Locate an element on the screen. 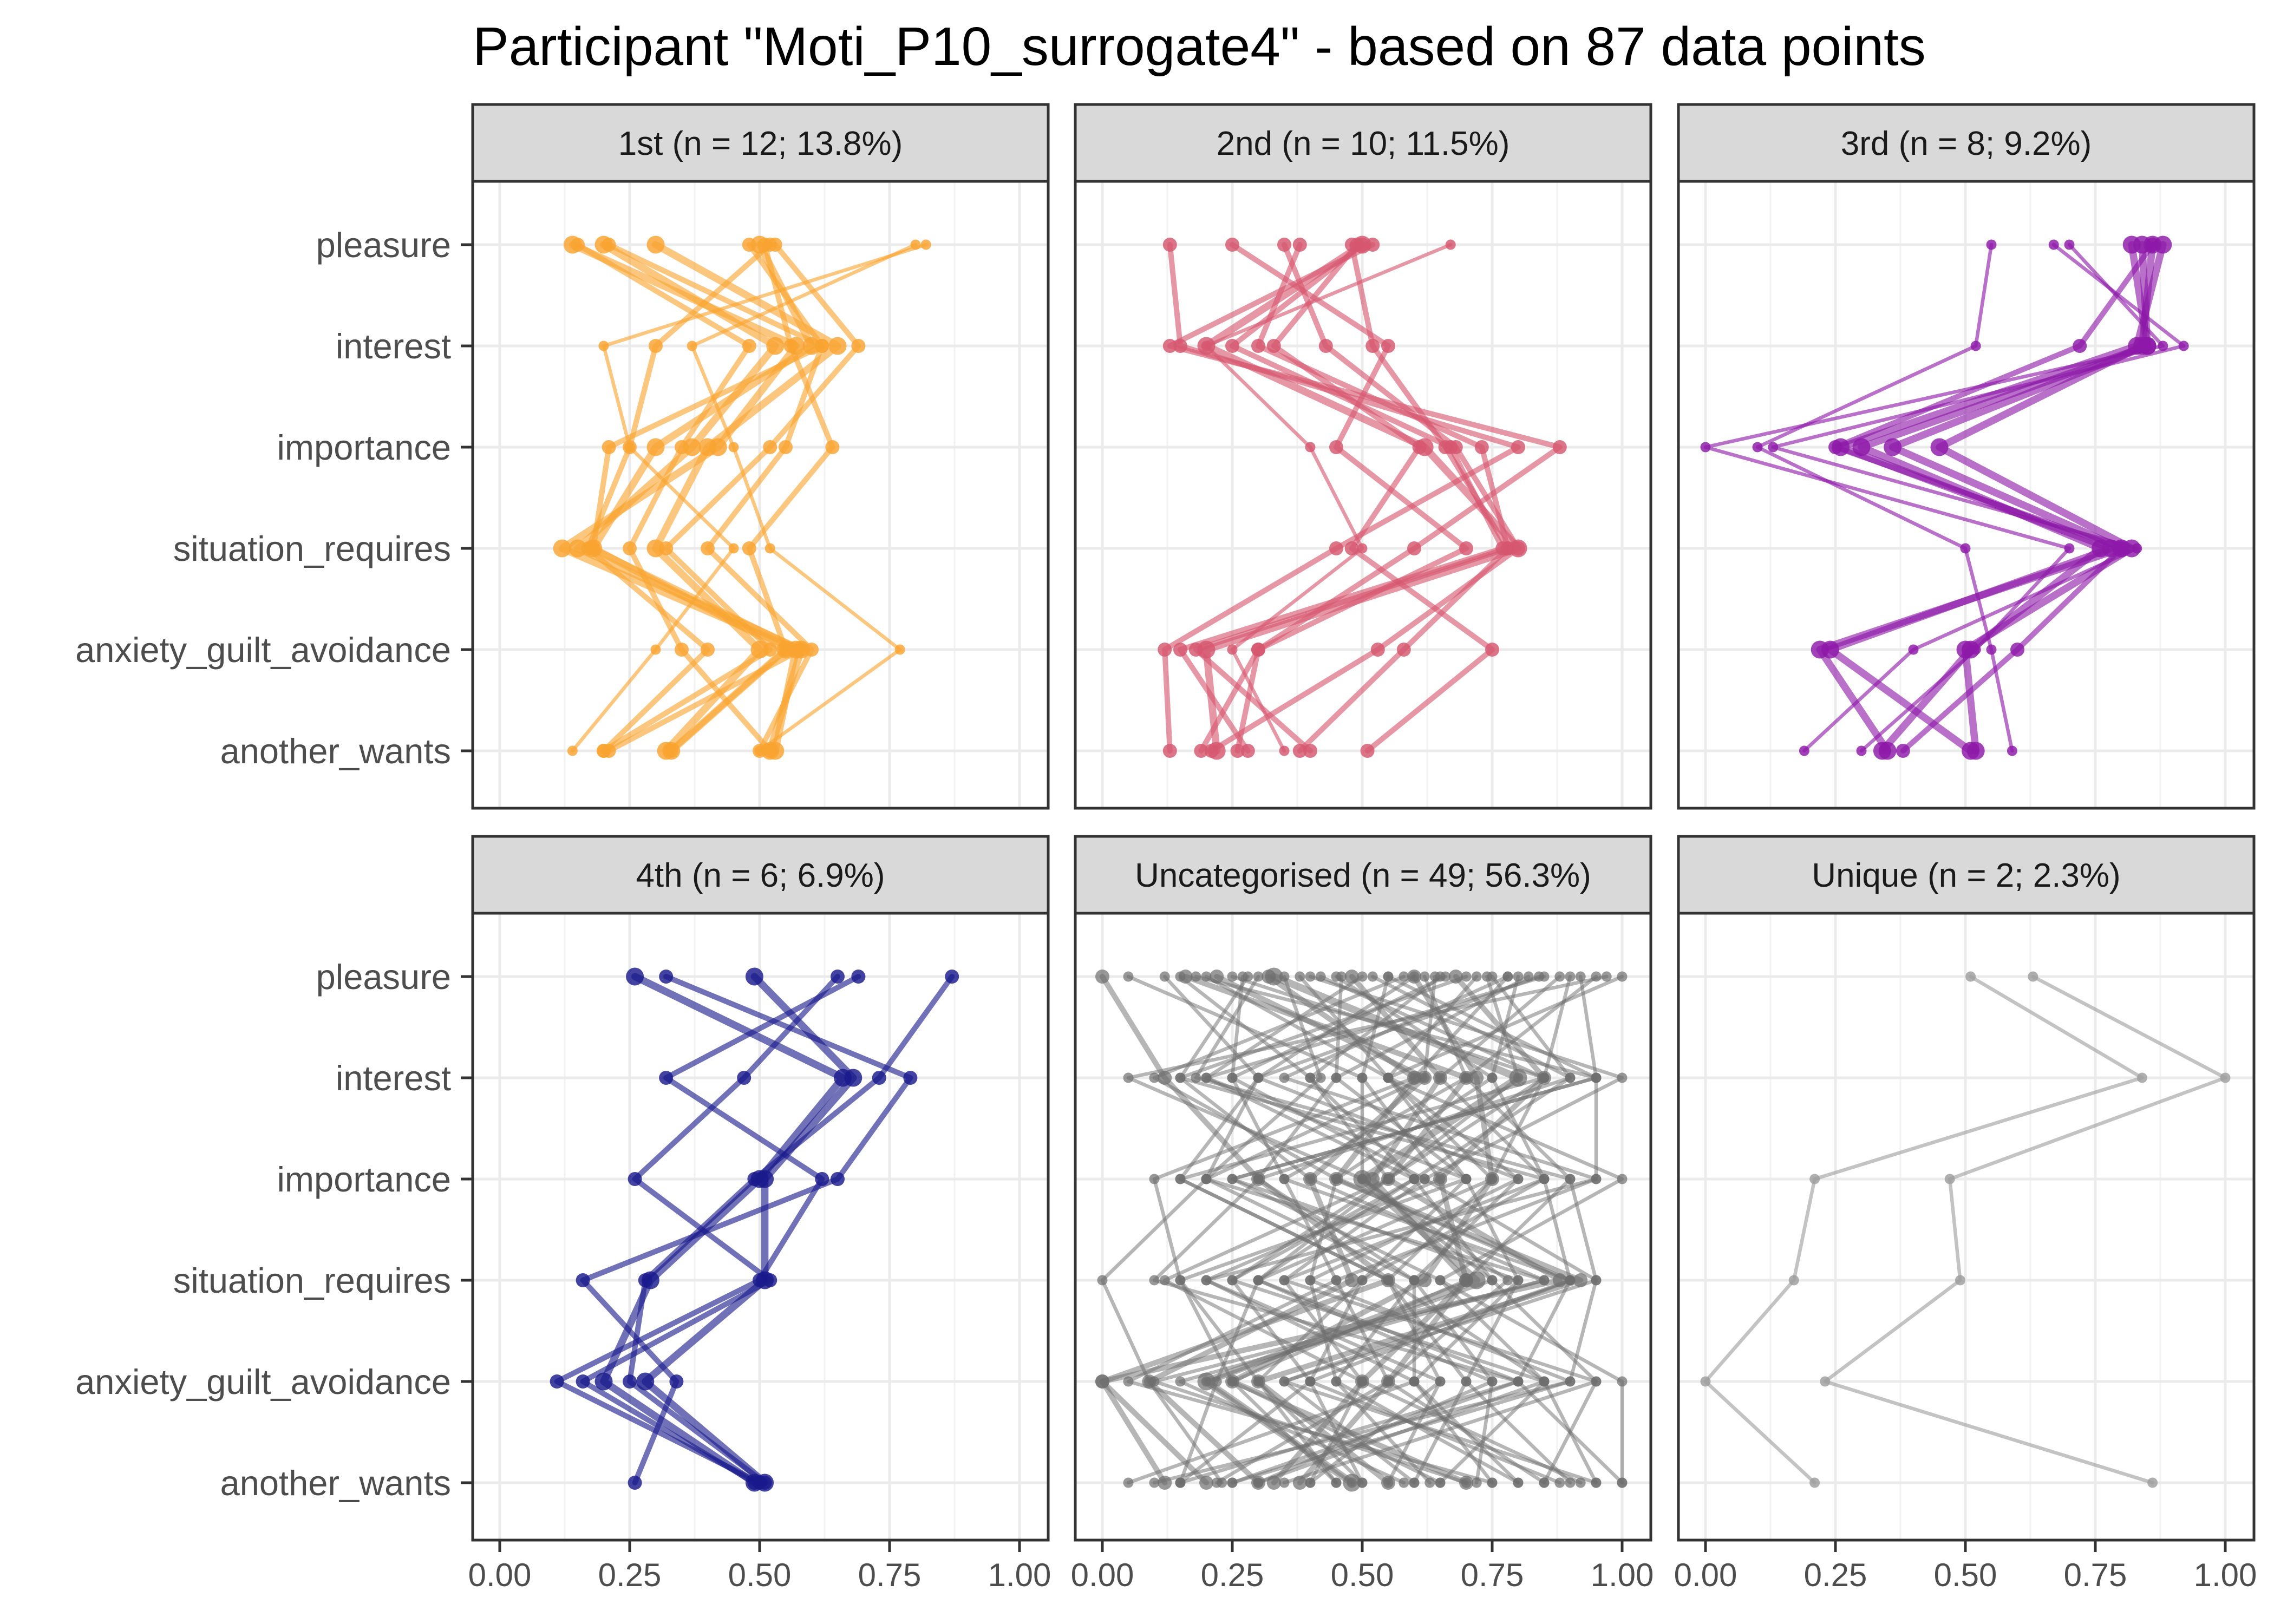 This screenshot has width=2274, height=1624. x-tick-label: 0.00 is located at coordinates (1103, 1575).